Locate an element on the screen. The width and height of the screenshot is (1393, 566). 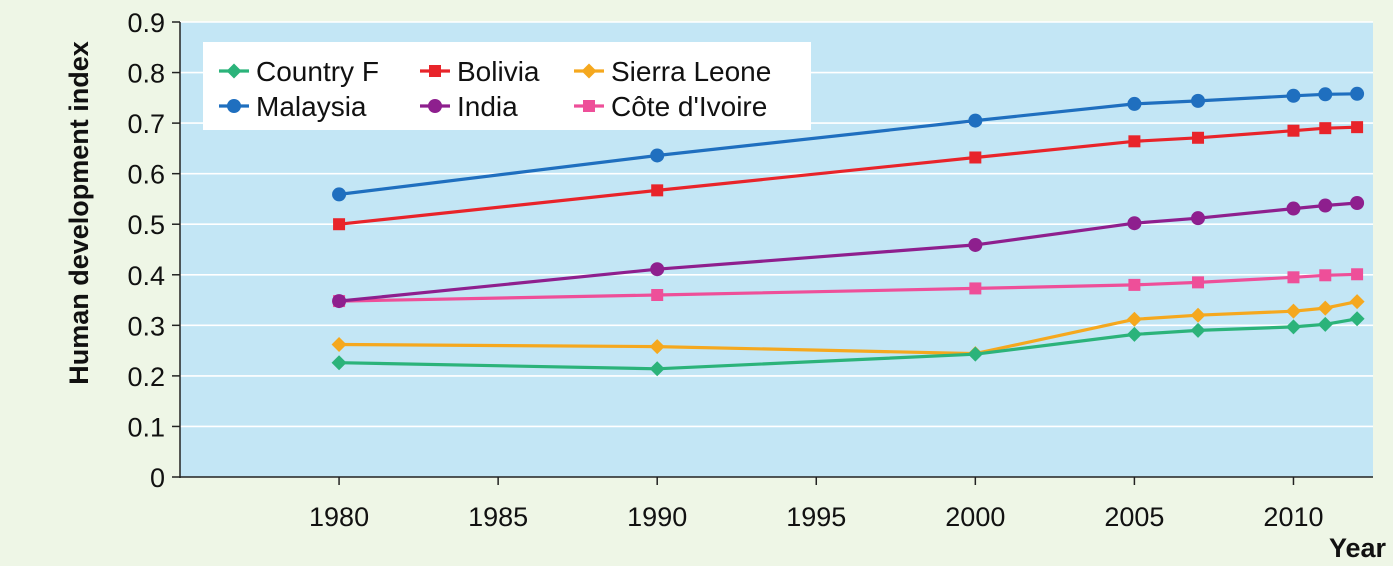
y-tick-label: 0.1 is located at coordinates (146, 427).